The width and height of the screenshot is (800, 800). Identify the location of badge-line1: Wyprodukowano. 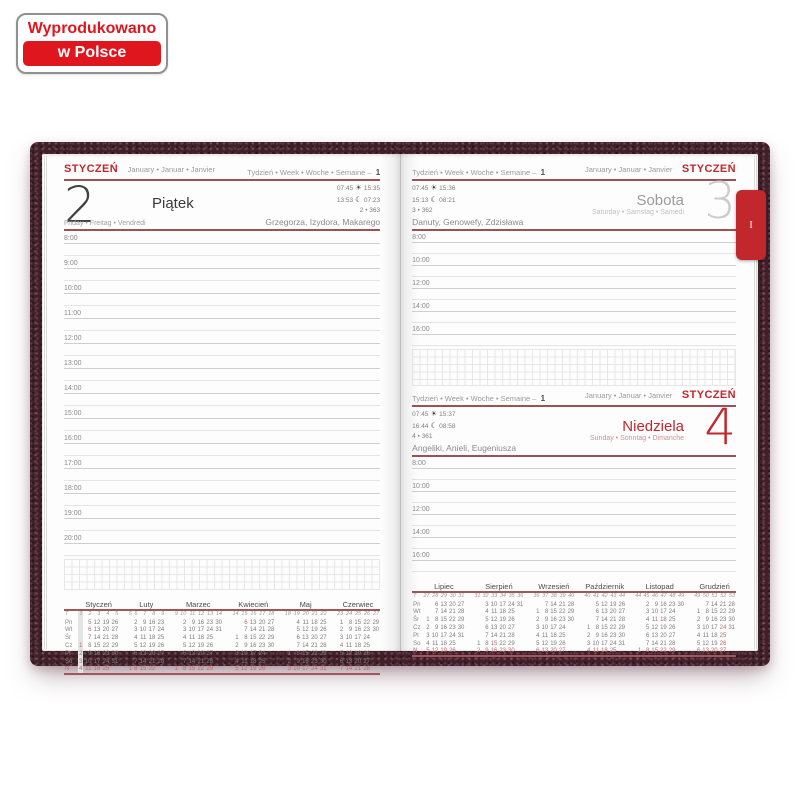
(92, 28).